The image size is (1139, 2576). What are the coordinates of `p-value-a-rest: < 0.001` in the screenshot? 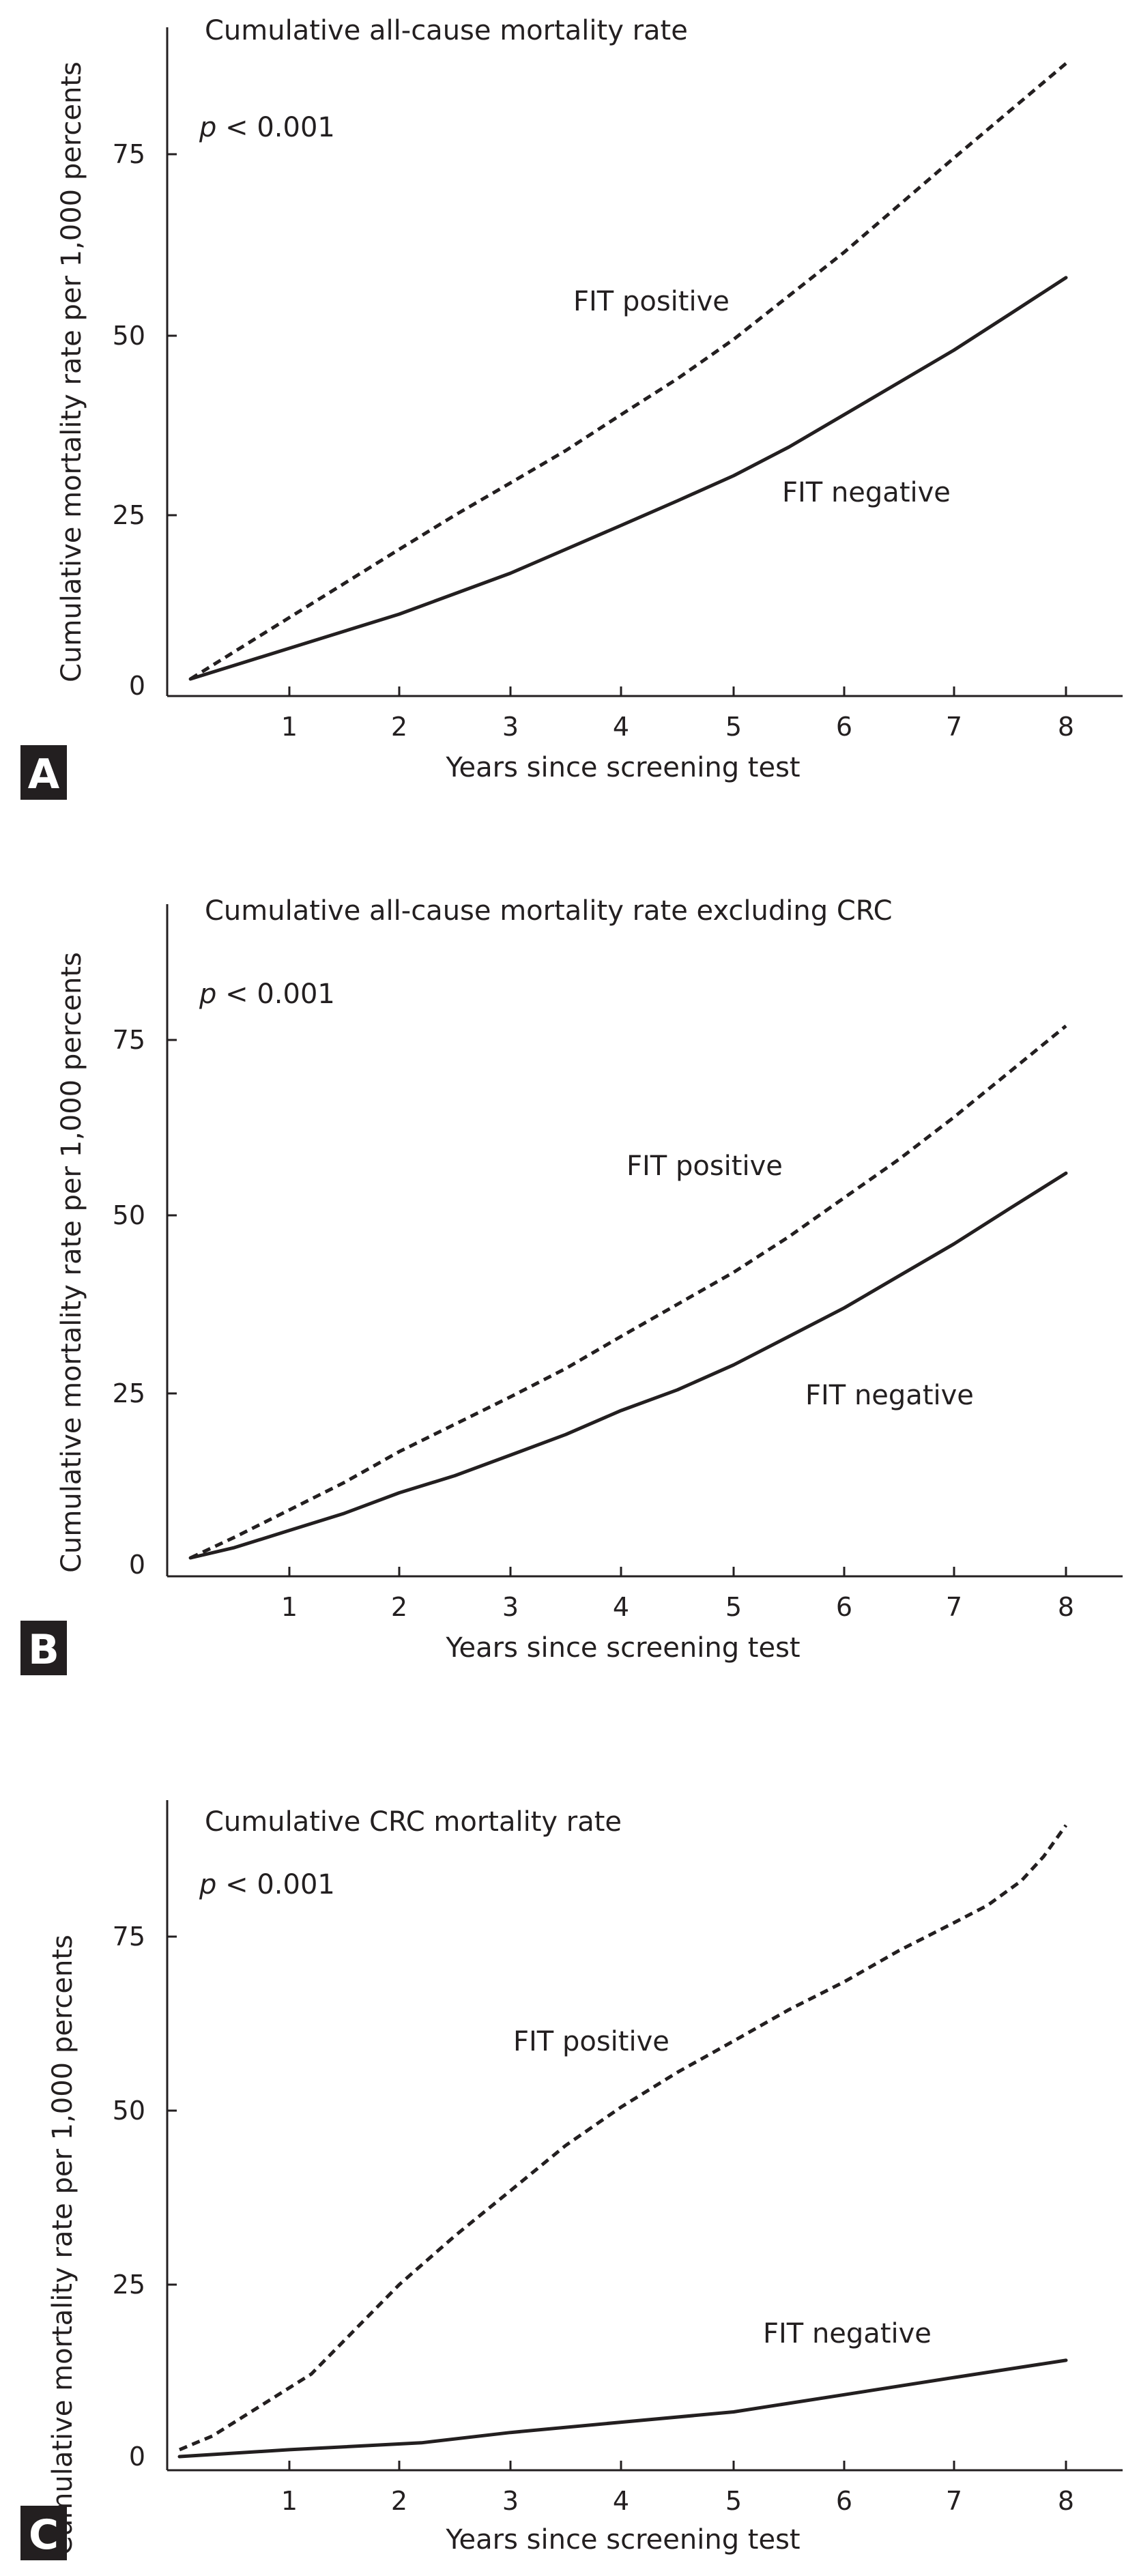 It's located at (275, 127).